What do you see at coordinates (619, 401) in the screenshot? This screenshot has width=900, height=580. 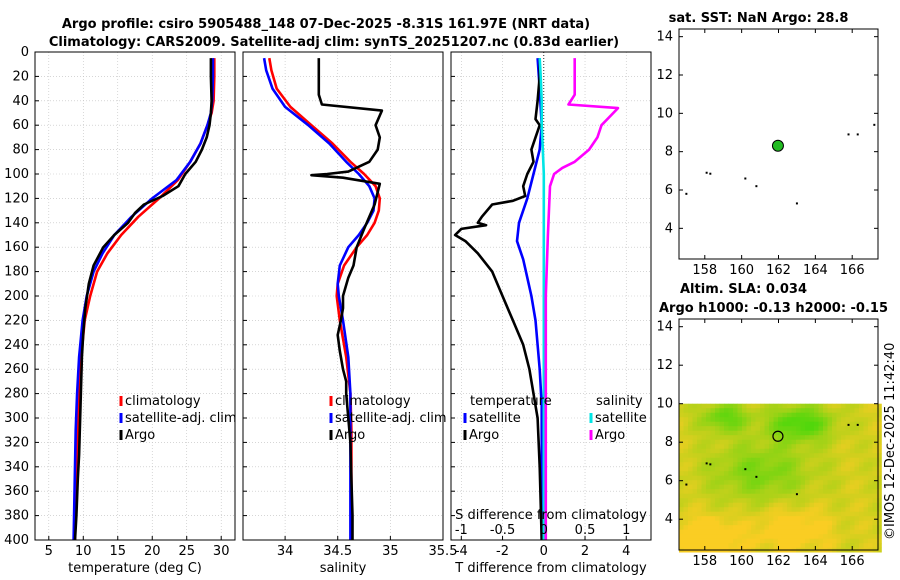 I see `legend-sal-header: salinity` at bounding box center [619, 401].